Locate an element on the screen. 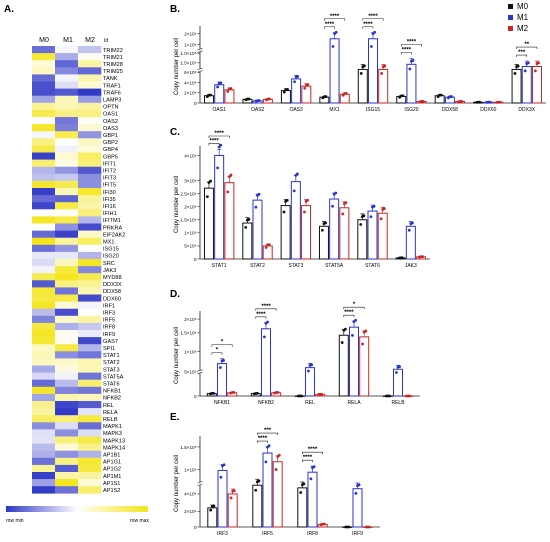  heatmap-row-label: NFKB1 is located at coordinates (112, 392).